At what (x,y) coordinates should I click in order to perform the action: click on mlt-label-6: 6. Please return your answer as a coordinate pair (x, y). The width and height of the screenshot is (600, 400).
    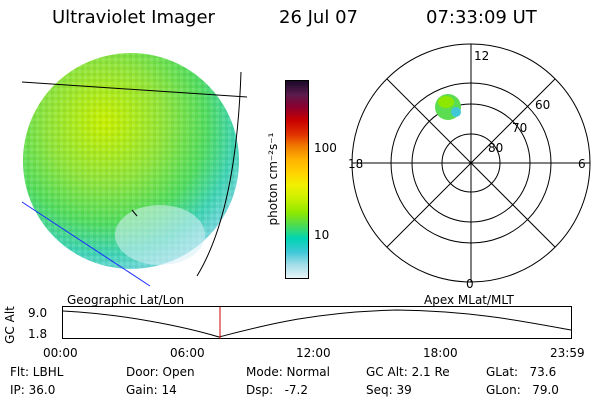
    Looking at the image, I should click on (582, 164).